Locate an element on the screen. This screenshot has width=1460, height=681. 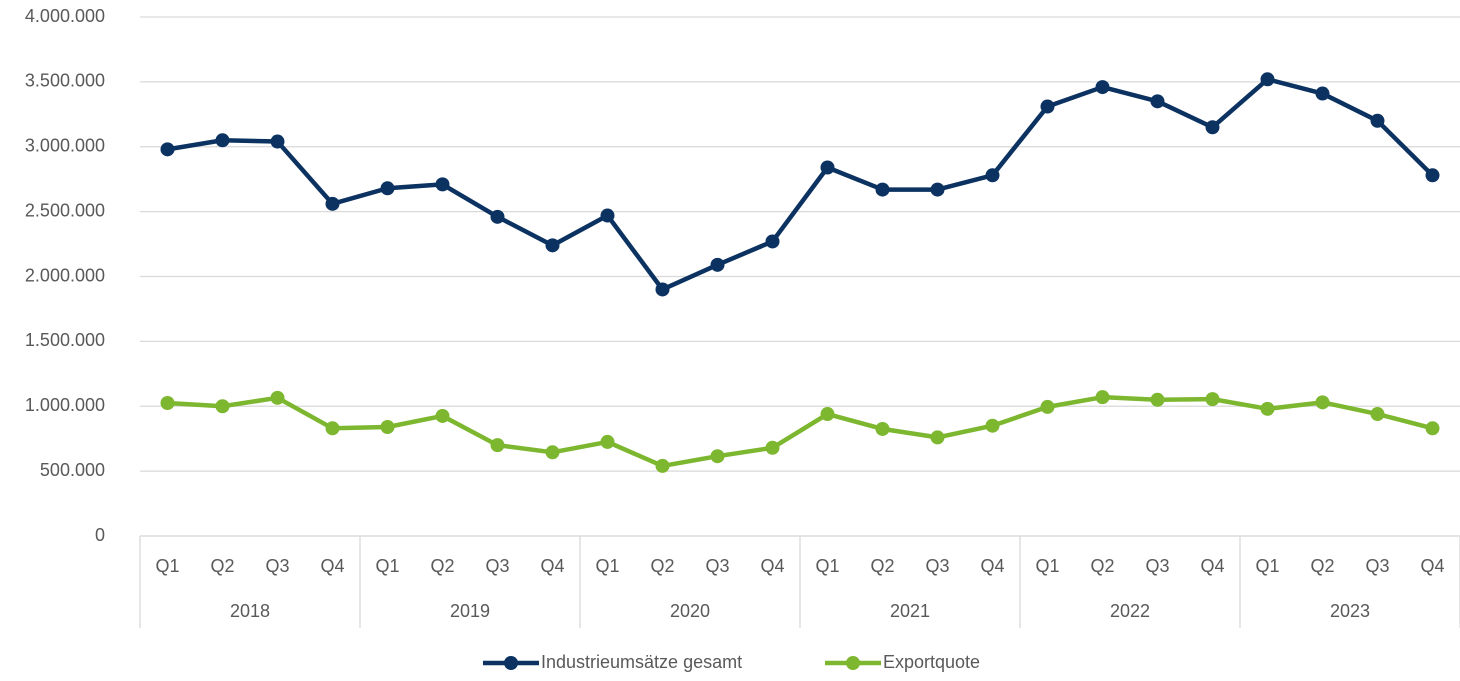
x-group-label: 2020 is located at coordinates (690, 611).